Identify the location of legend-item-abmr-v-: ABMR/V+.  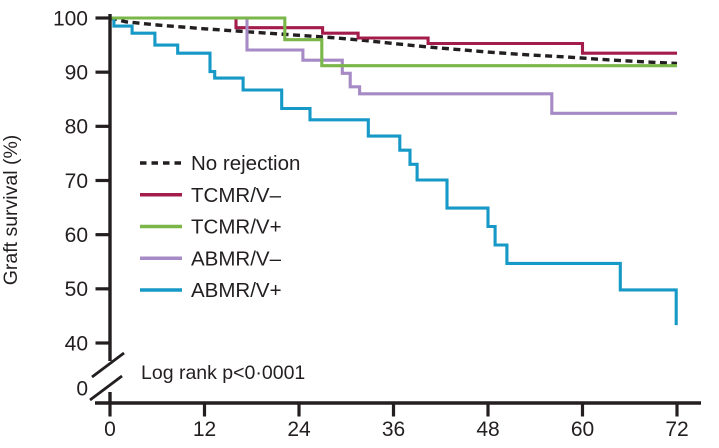
(211, 290).